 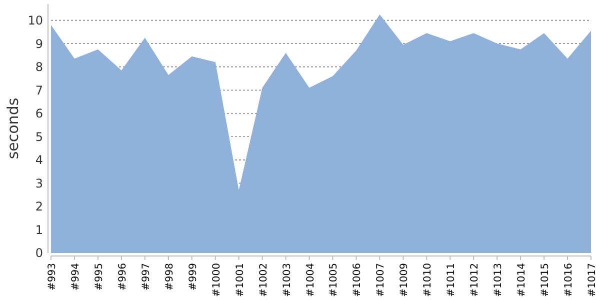 I want to click on x-tick-label: #997, so click(x=146, y=276).